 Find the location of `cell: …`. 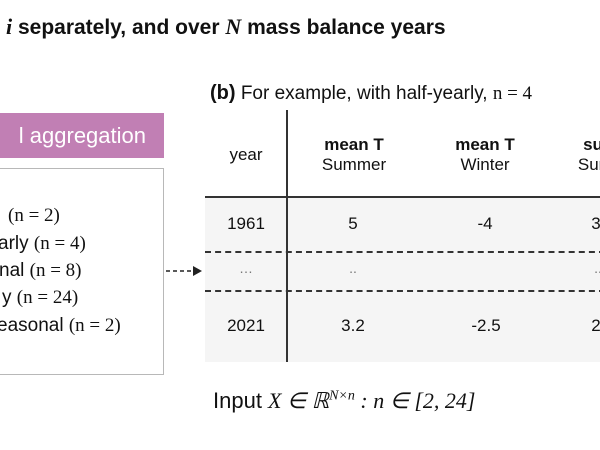

cell: … is located at coordinates (246, 268).